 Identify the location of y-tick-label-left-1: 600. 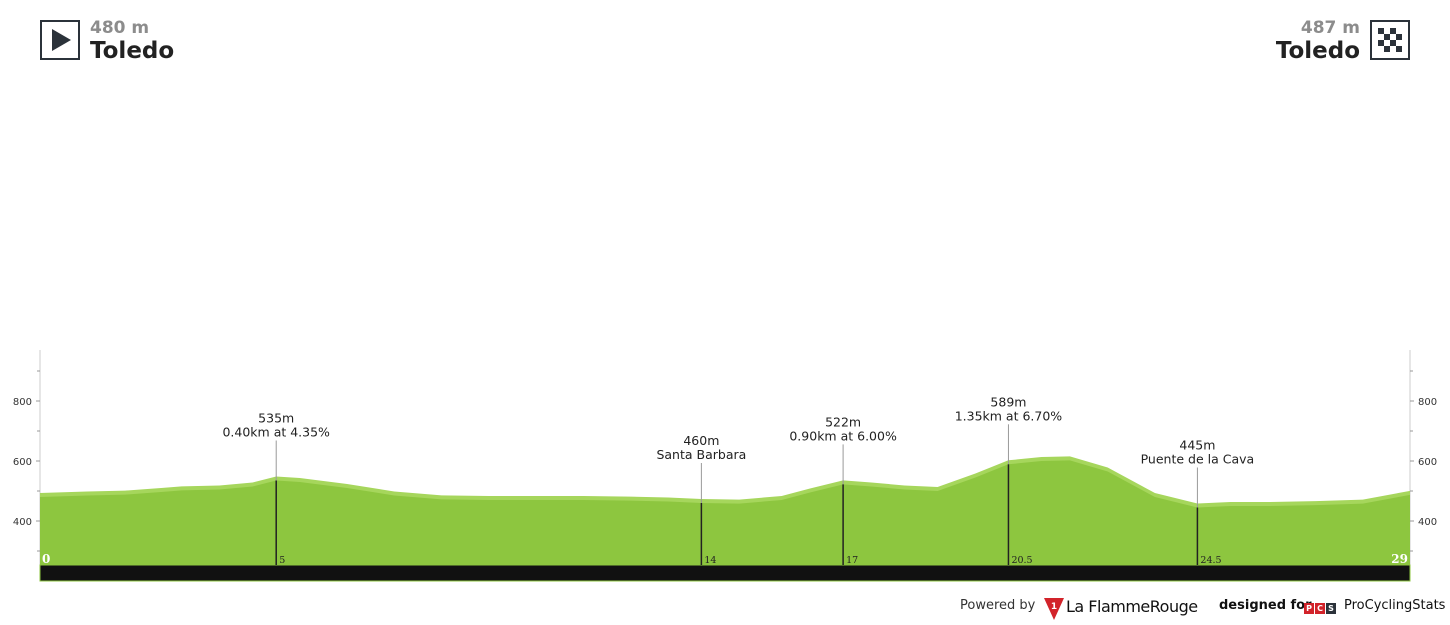
(22, 462).